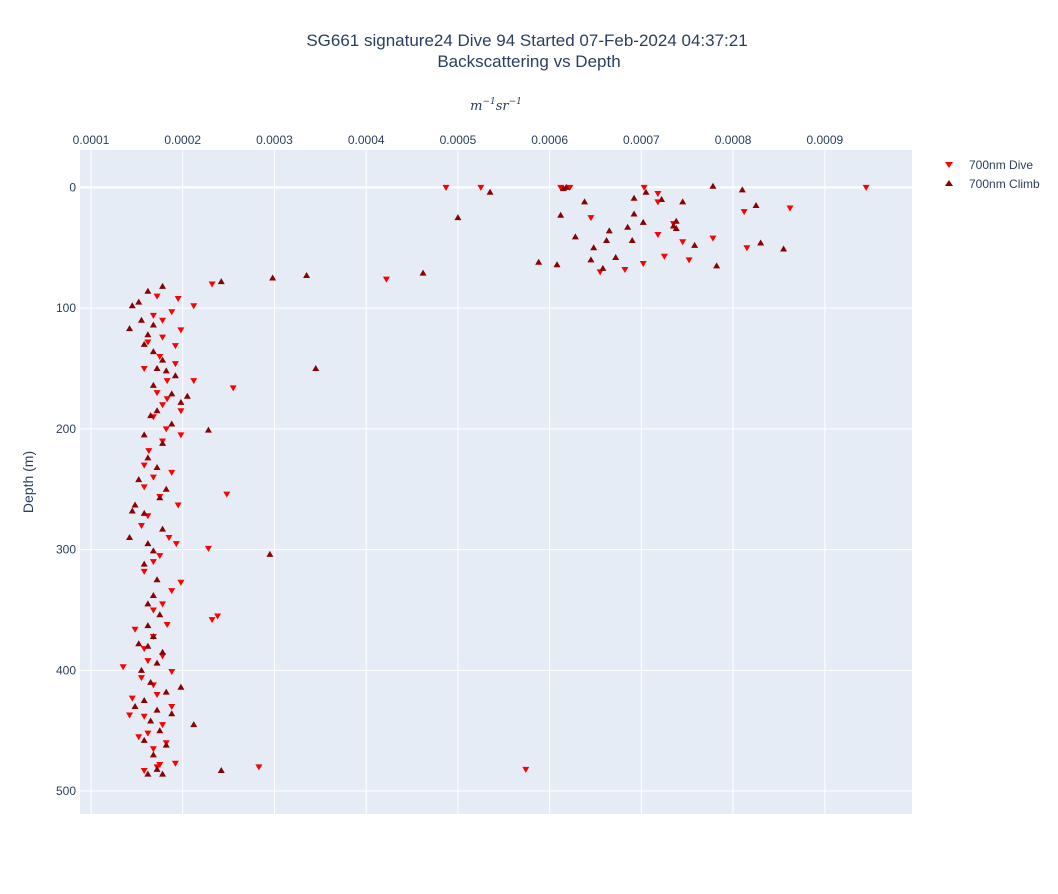 The width and height of the screenshot is (1058, 894). I want to click on x-tick-label: 0.0003, so click(274, 140).